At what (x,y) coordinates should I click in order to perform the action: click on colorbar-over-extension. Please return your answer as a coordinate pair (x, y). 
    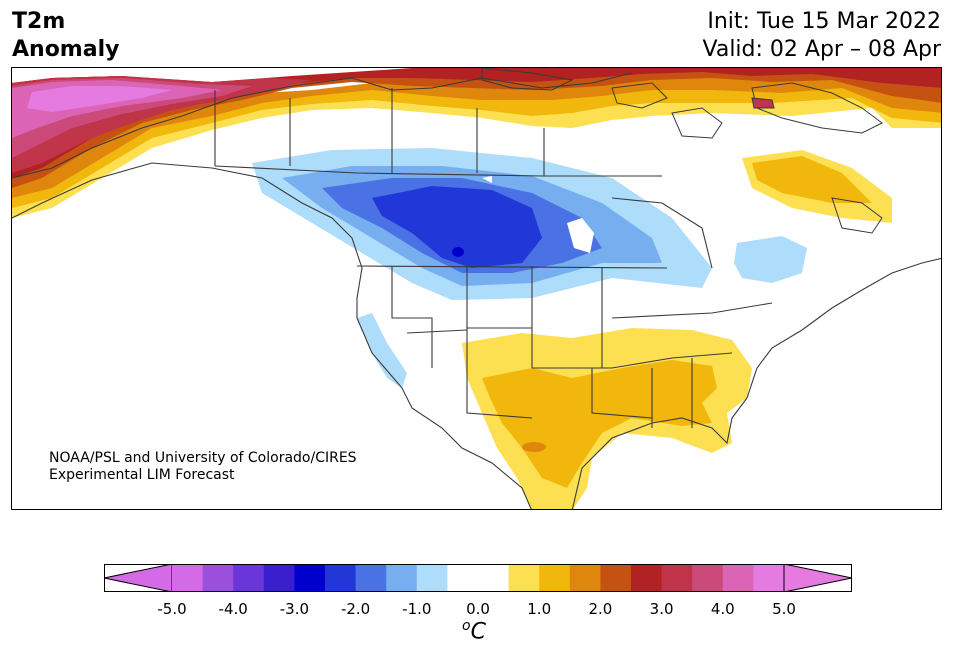
    Looking at the image, I should click on (817, 578).